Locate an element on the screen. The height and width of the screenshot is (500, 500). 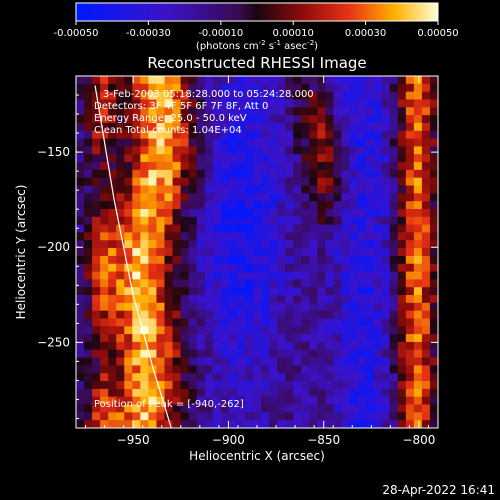
x-tick-label: −850 is located at coordinates (323, 440).